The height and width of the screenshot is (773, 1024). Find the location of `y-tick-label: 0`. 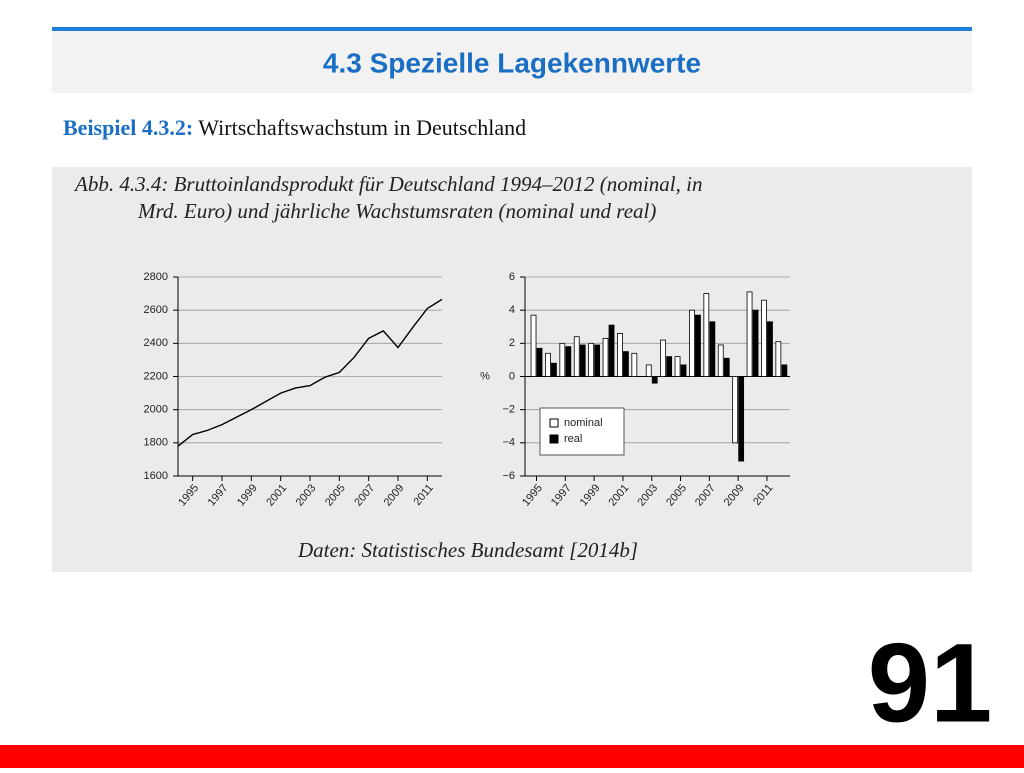

y-tick-label: 0 is located at coordinates (512, 376).